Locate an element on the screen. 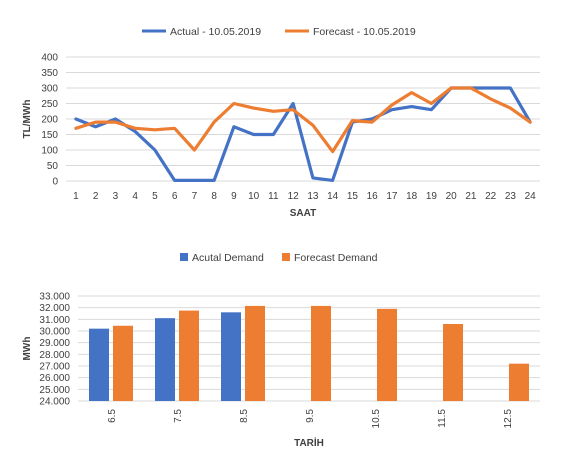 This screenshot has height=454, width=574. x-tick-label: 9.5 is located at coordinates (310, 416).